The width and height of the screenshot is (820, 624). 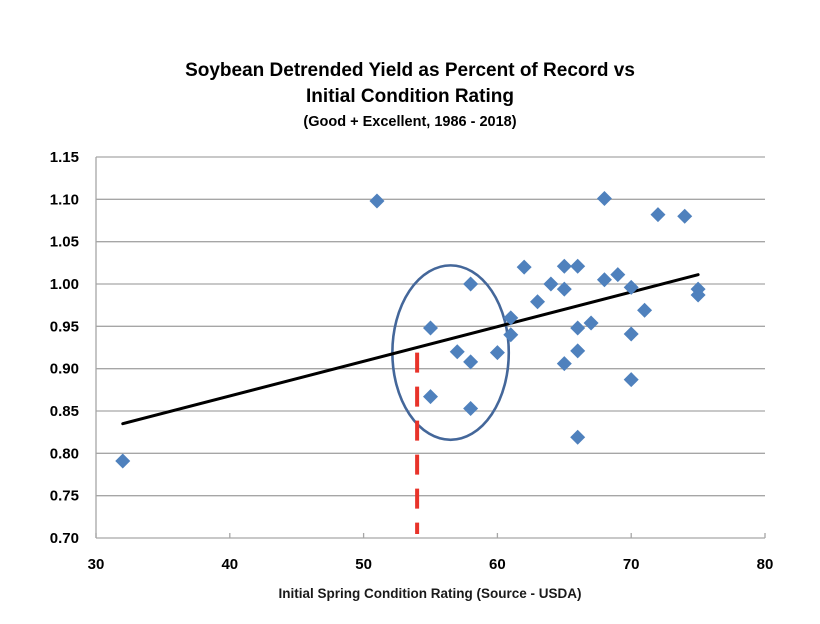 What do you see at coordinates (64, 242) in the screenshot?
I see `y-tick-label: 1.05` at bounding box center [64, 242].